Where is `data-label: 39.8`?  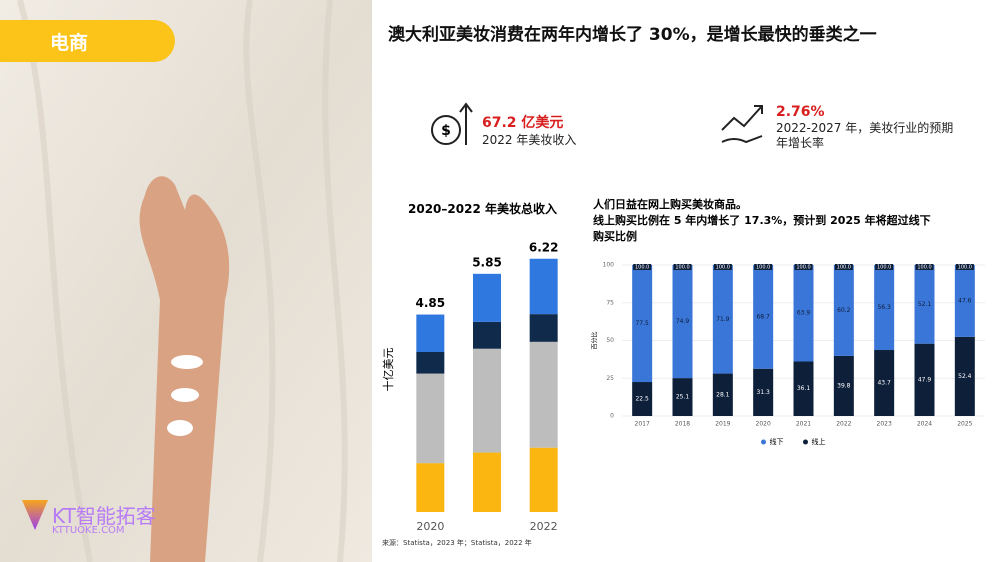 data-label: 39.8 is located at coordinates (844, 385).